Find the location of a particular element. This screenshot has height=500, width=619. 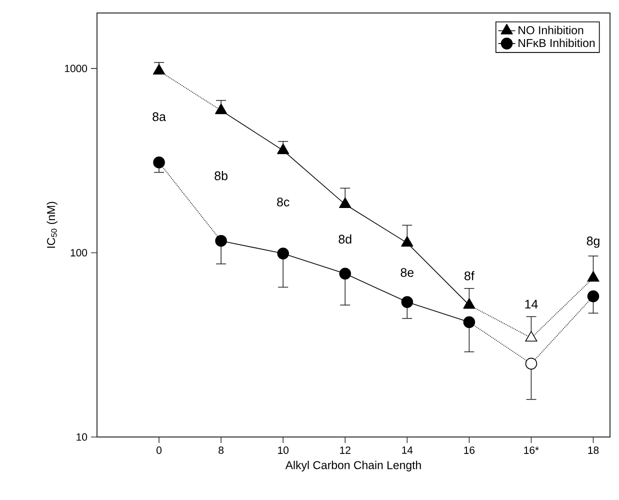

x-tick-label: 14 is located at coordinates (407, 450).